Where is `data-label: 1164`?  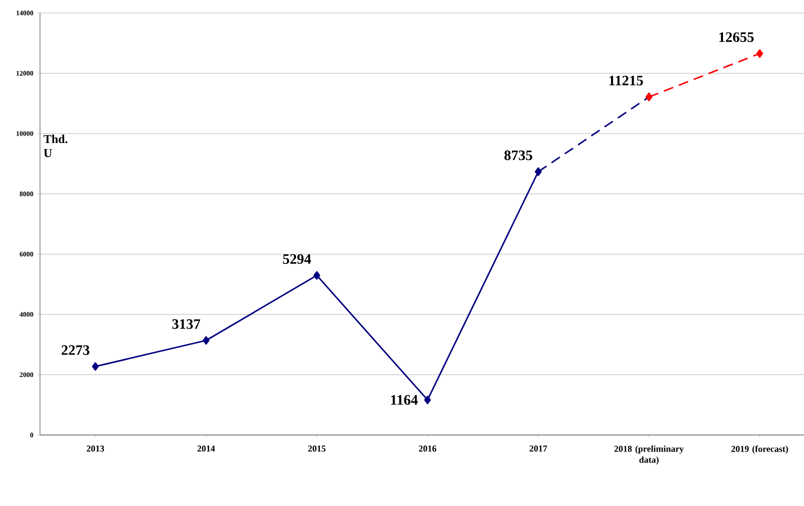
data-label: 1164 is located at coordinates (404, 400).